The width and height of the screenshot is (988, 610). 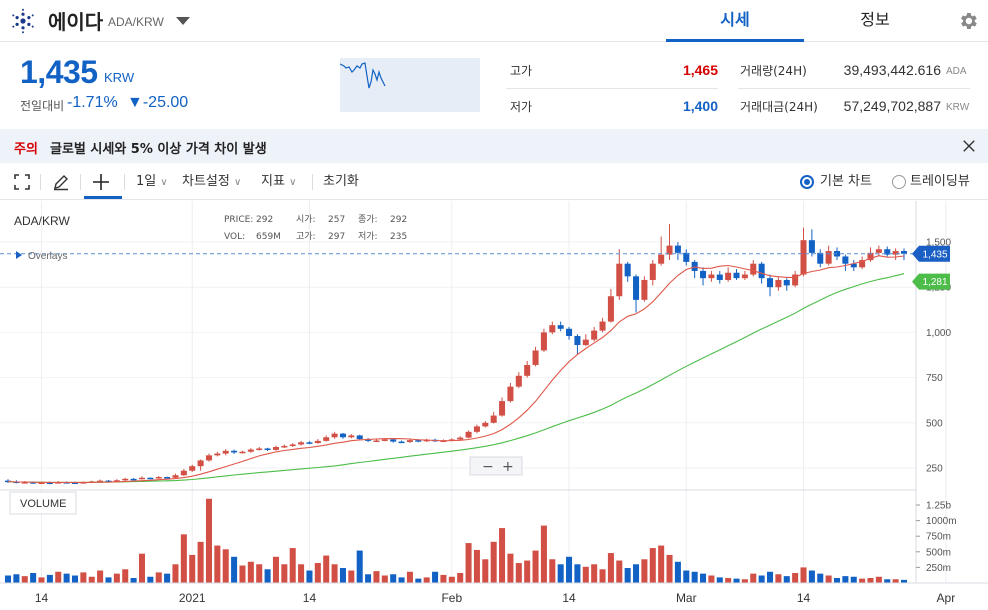 I want to click on pencil-icon, so click(x=61, y=182).